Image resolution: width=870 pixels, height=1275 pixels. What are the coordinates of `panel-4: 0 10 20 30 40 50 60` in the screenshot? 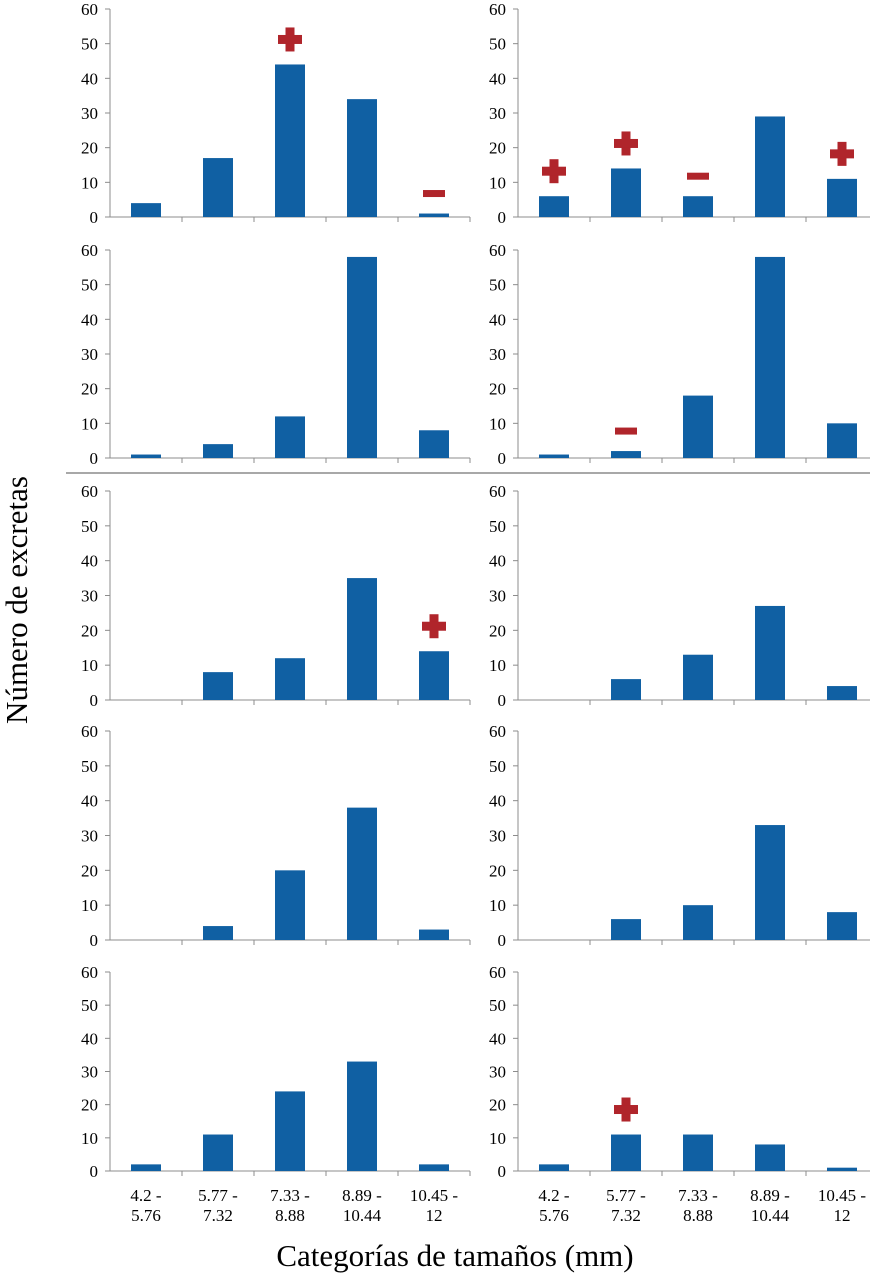 It's located at (679, 354).